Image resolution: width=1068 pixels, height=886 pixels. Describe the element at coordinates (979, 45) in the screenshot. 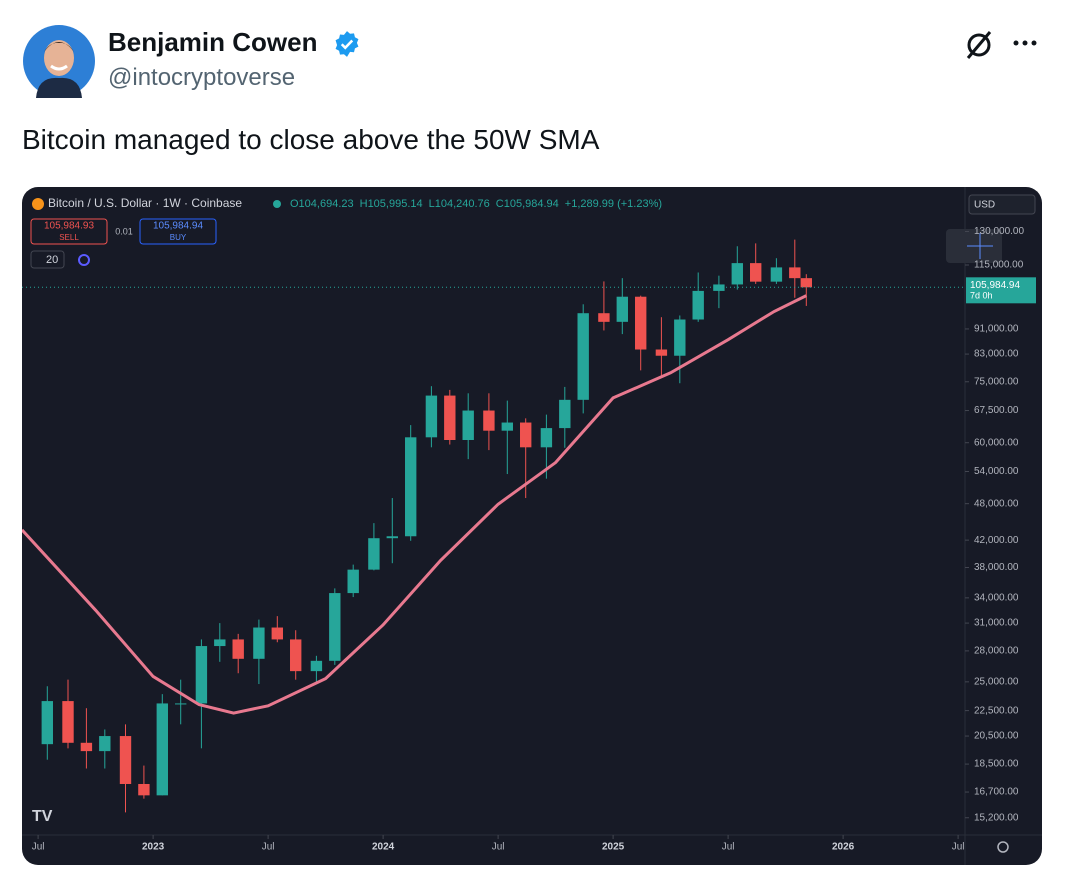

I see `grok-icon` at that location.